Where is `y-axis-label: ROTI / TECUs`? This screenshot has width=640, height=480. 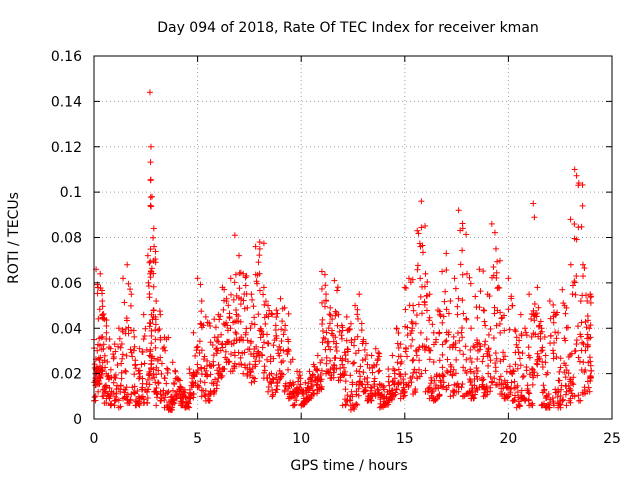
y-axis-label: ROTI / TECUs is located at coordinates (14, 238).